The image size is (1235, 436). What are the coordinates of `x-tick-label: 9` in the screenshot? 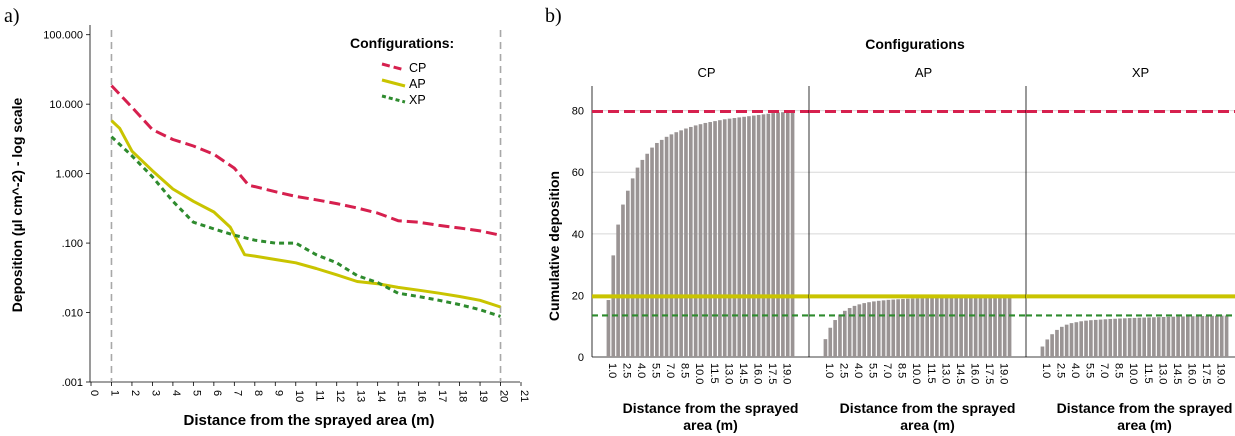 It's located at (278, 393).